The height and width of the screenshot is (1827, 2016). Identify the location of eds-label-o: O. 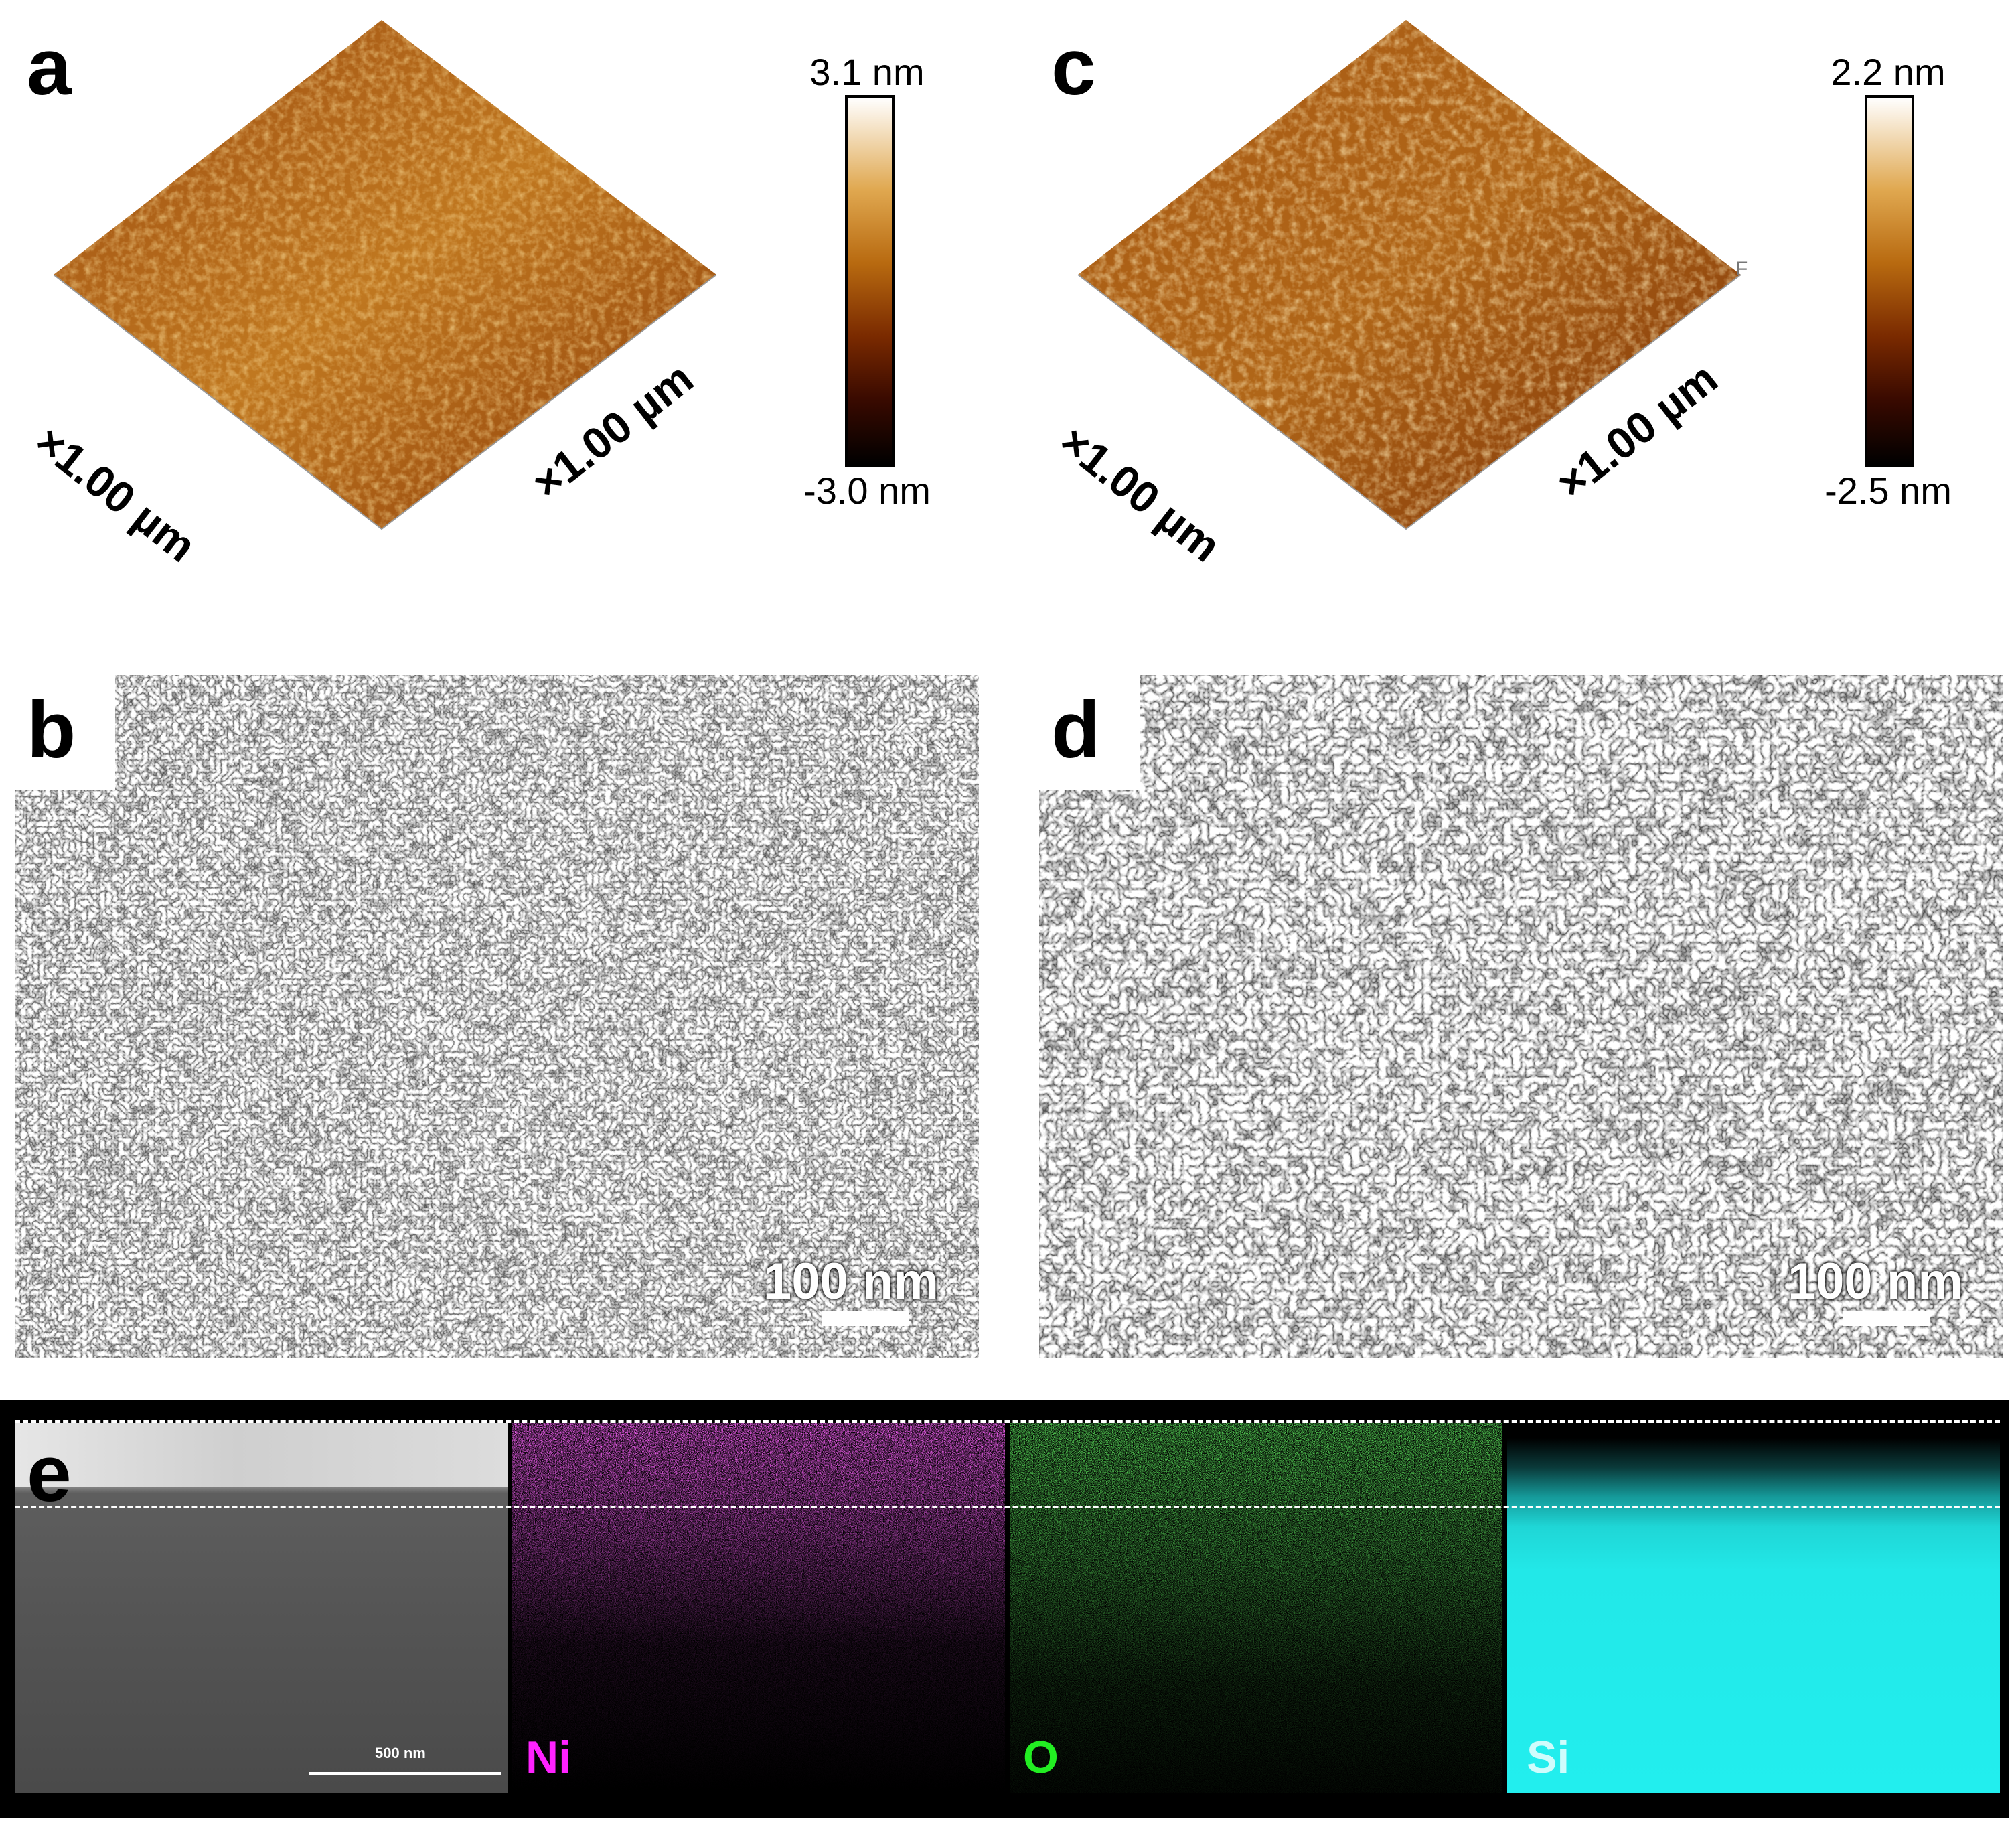
(1041, 1757).